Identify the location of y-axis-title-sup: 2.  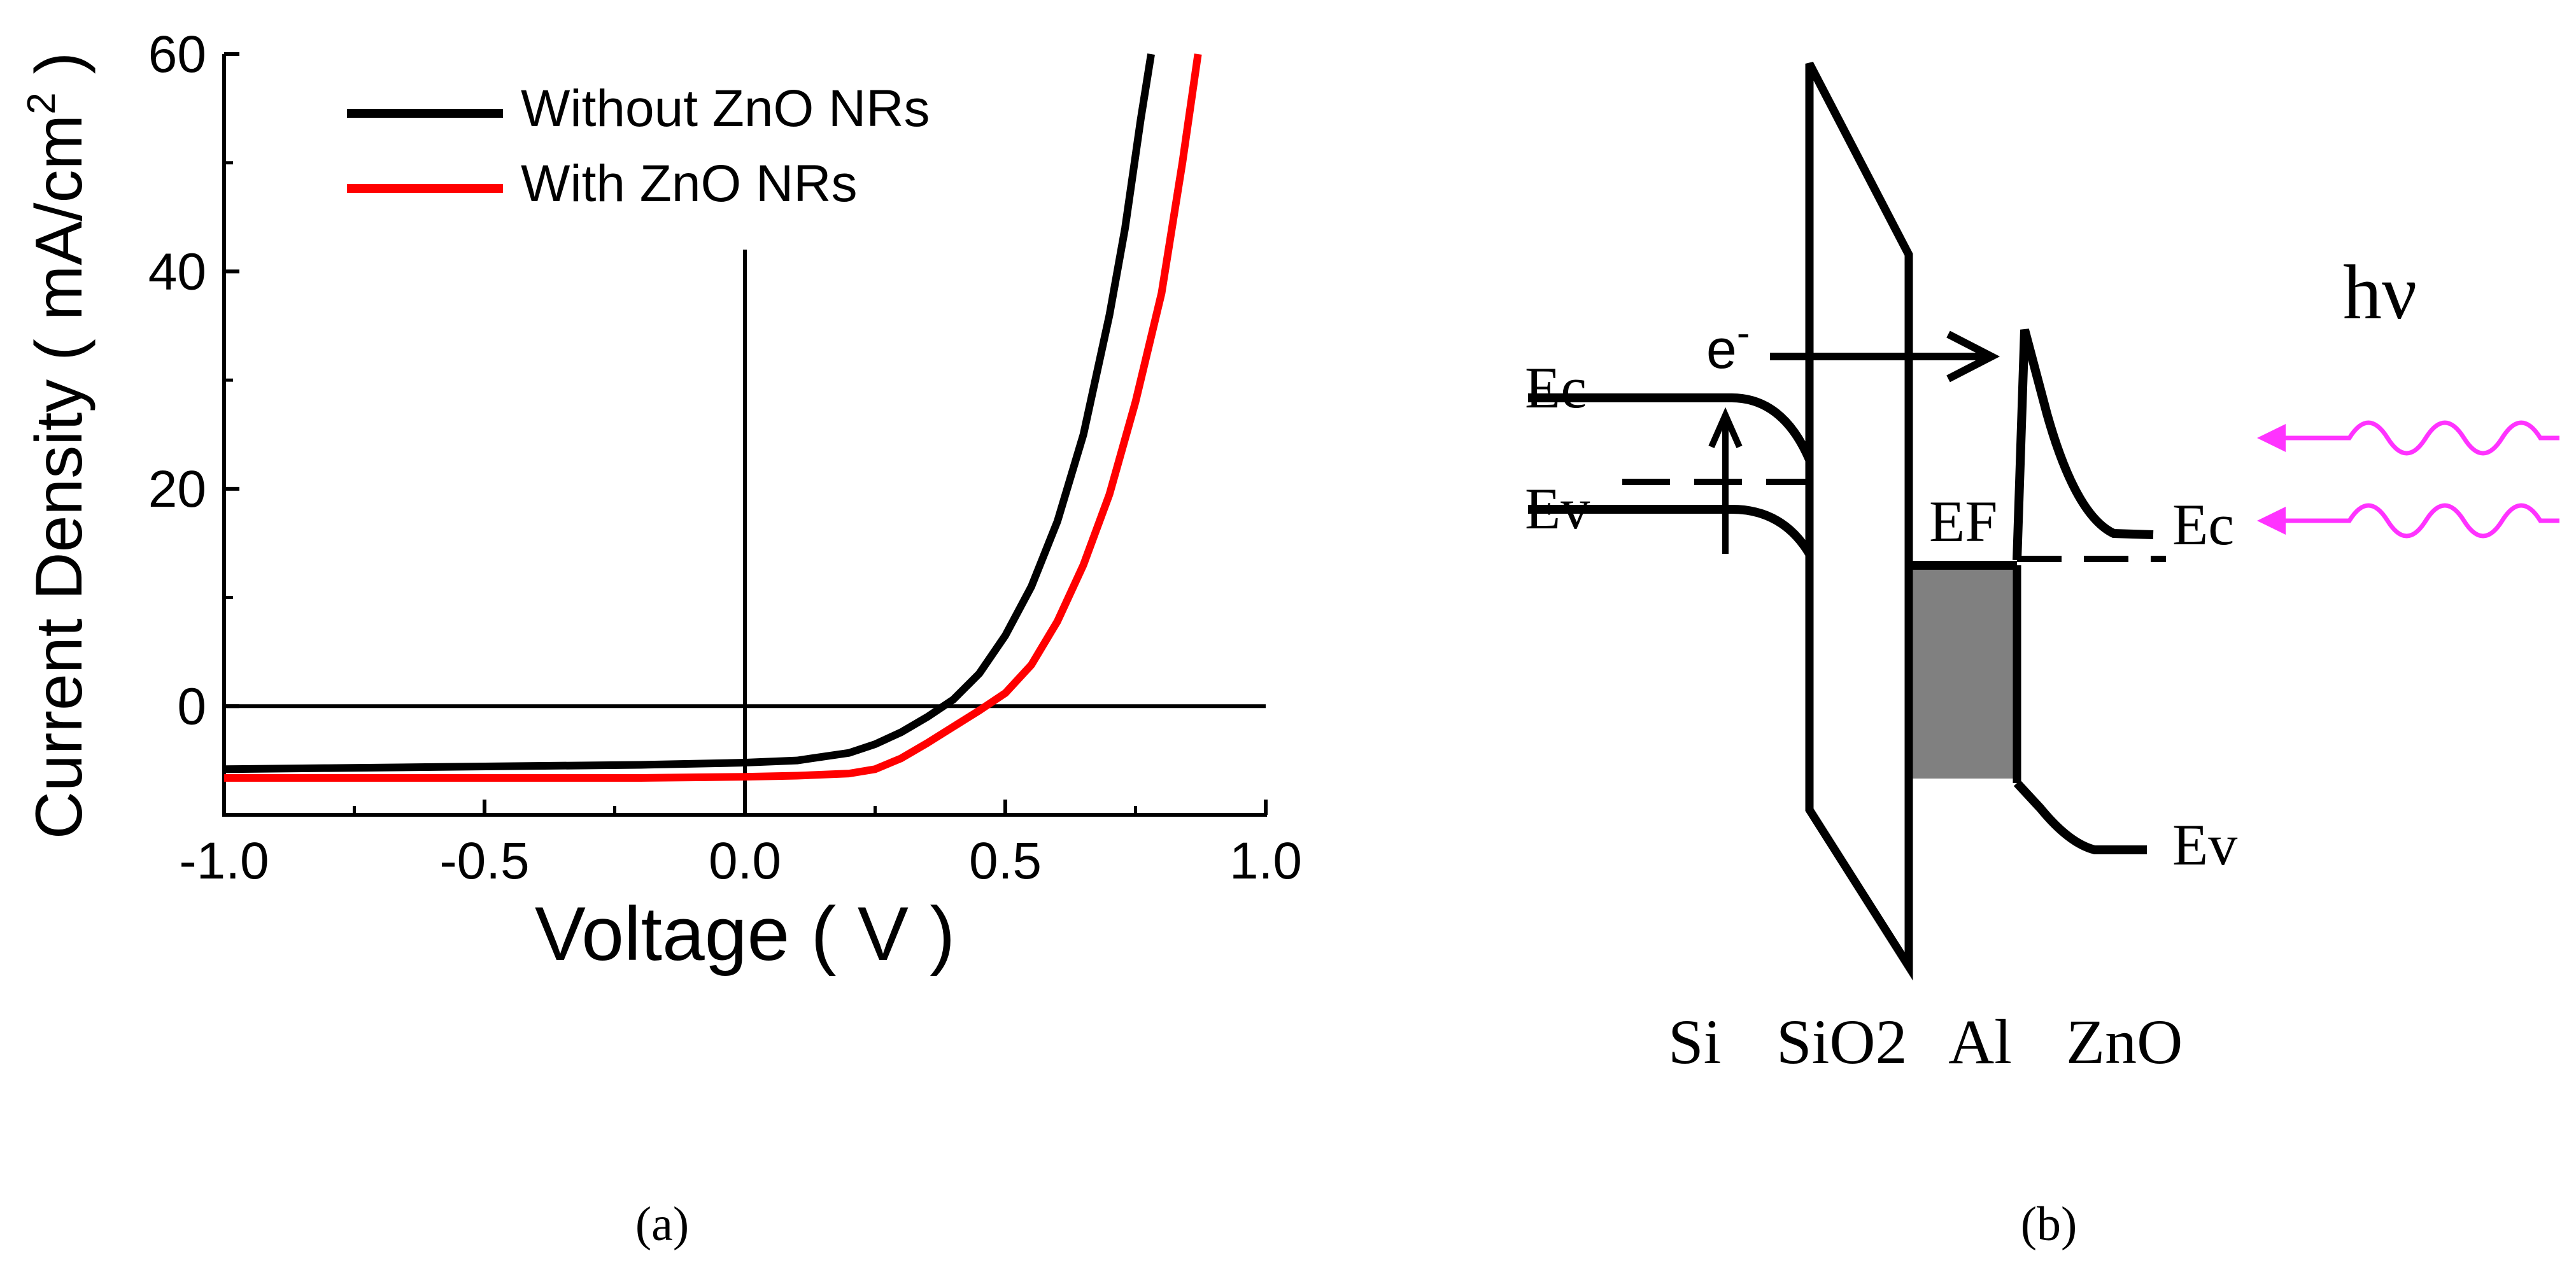
(42, 103).